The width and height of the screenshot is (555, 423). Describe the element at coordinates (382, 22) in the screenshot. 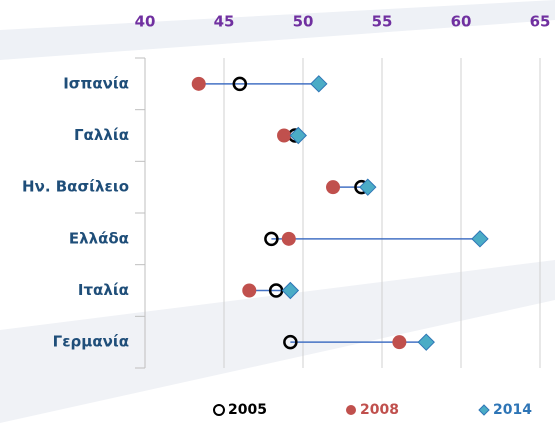

I see `x-tick-label: 55` at that location.